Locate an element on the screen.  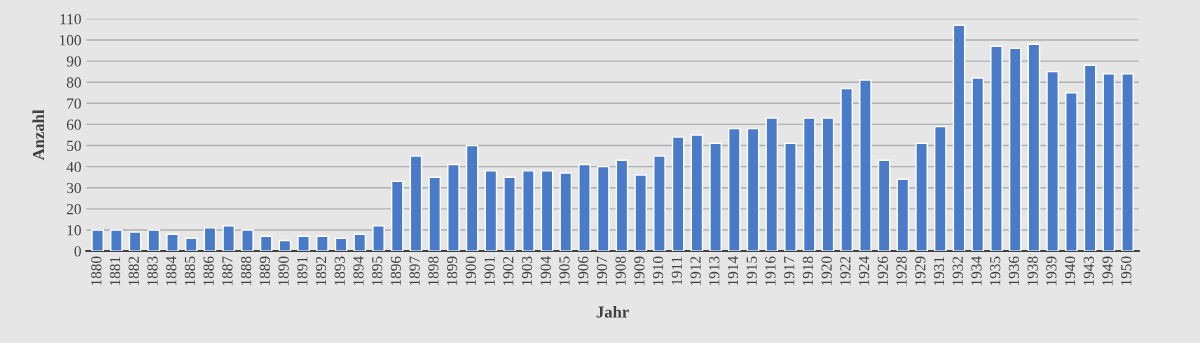
x-tick-label: 1906 is located at coordinates (583, 271).